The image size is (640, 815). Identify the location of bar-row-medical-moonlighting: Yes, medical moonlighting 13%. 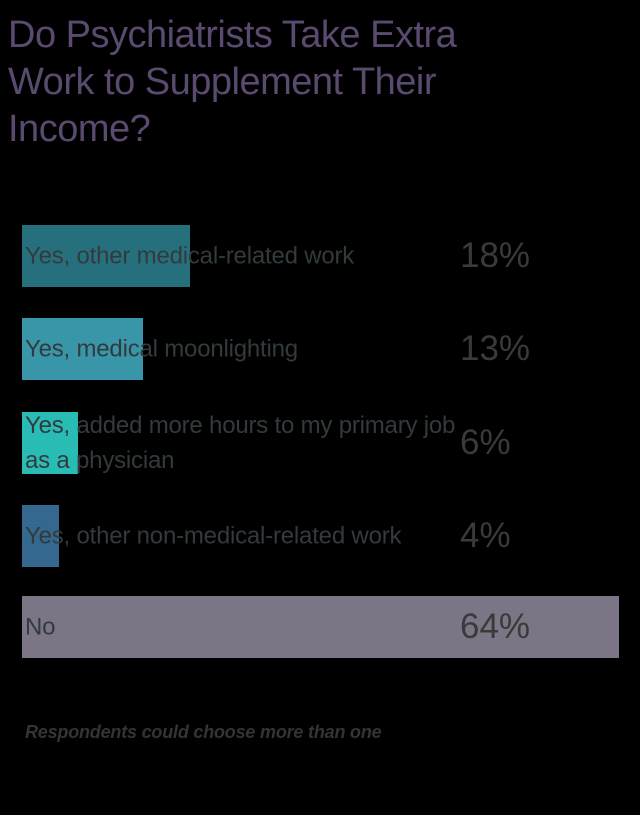
(331, 349).